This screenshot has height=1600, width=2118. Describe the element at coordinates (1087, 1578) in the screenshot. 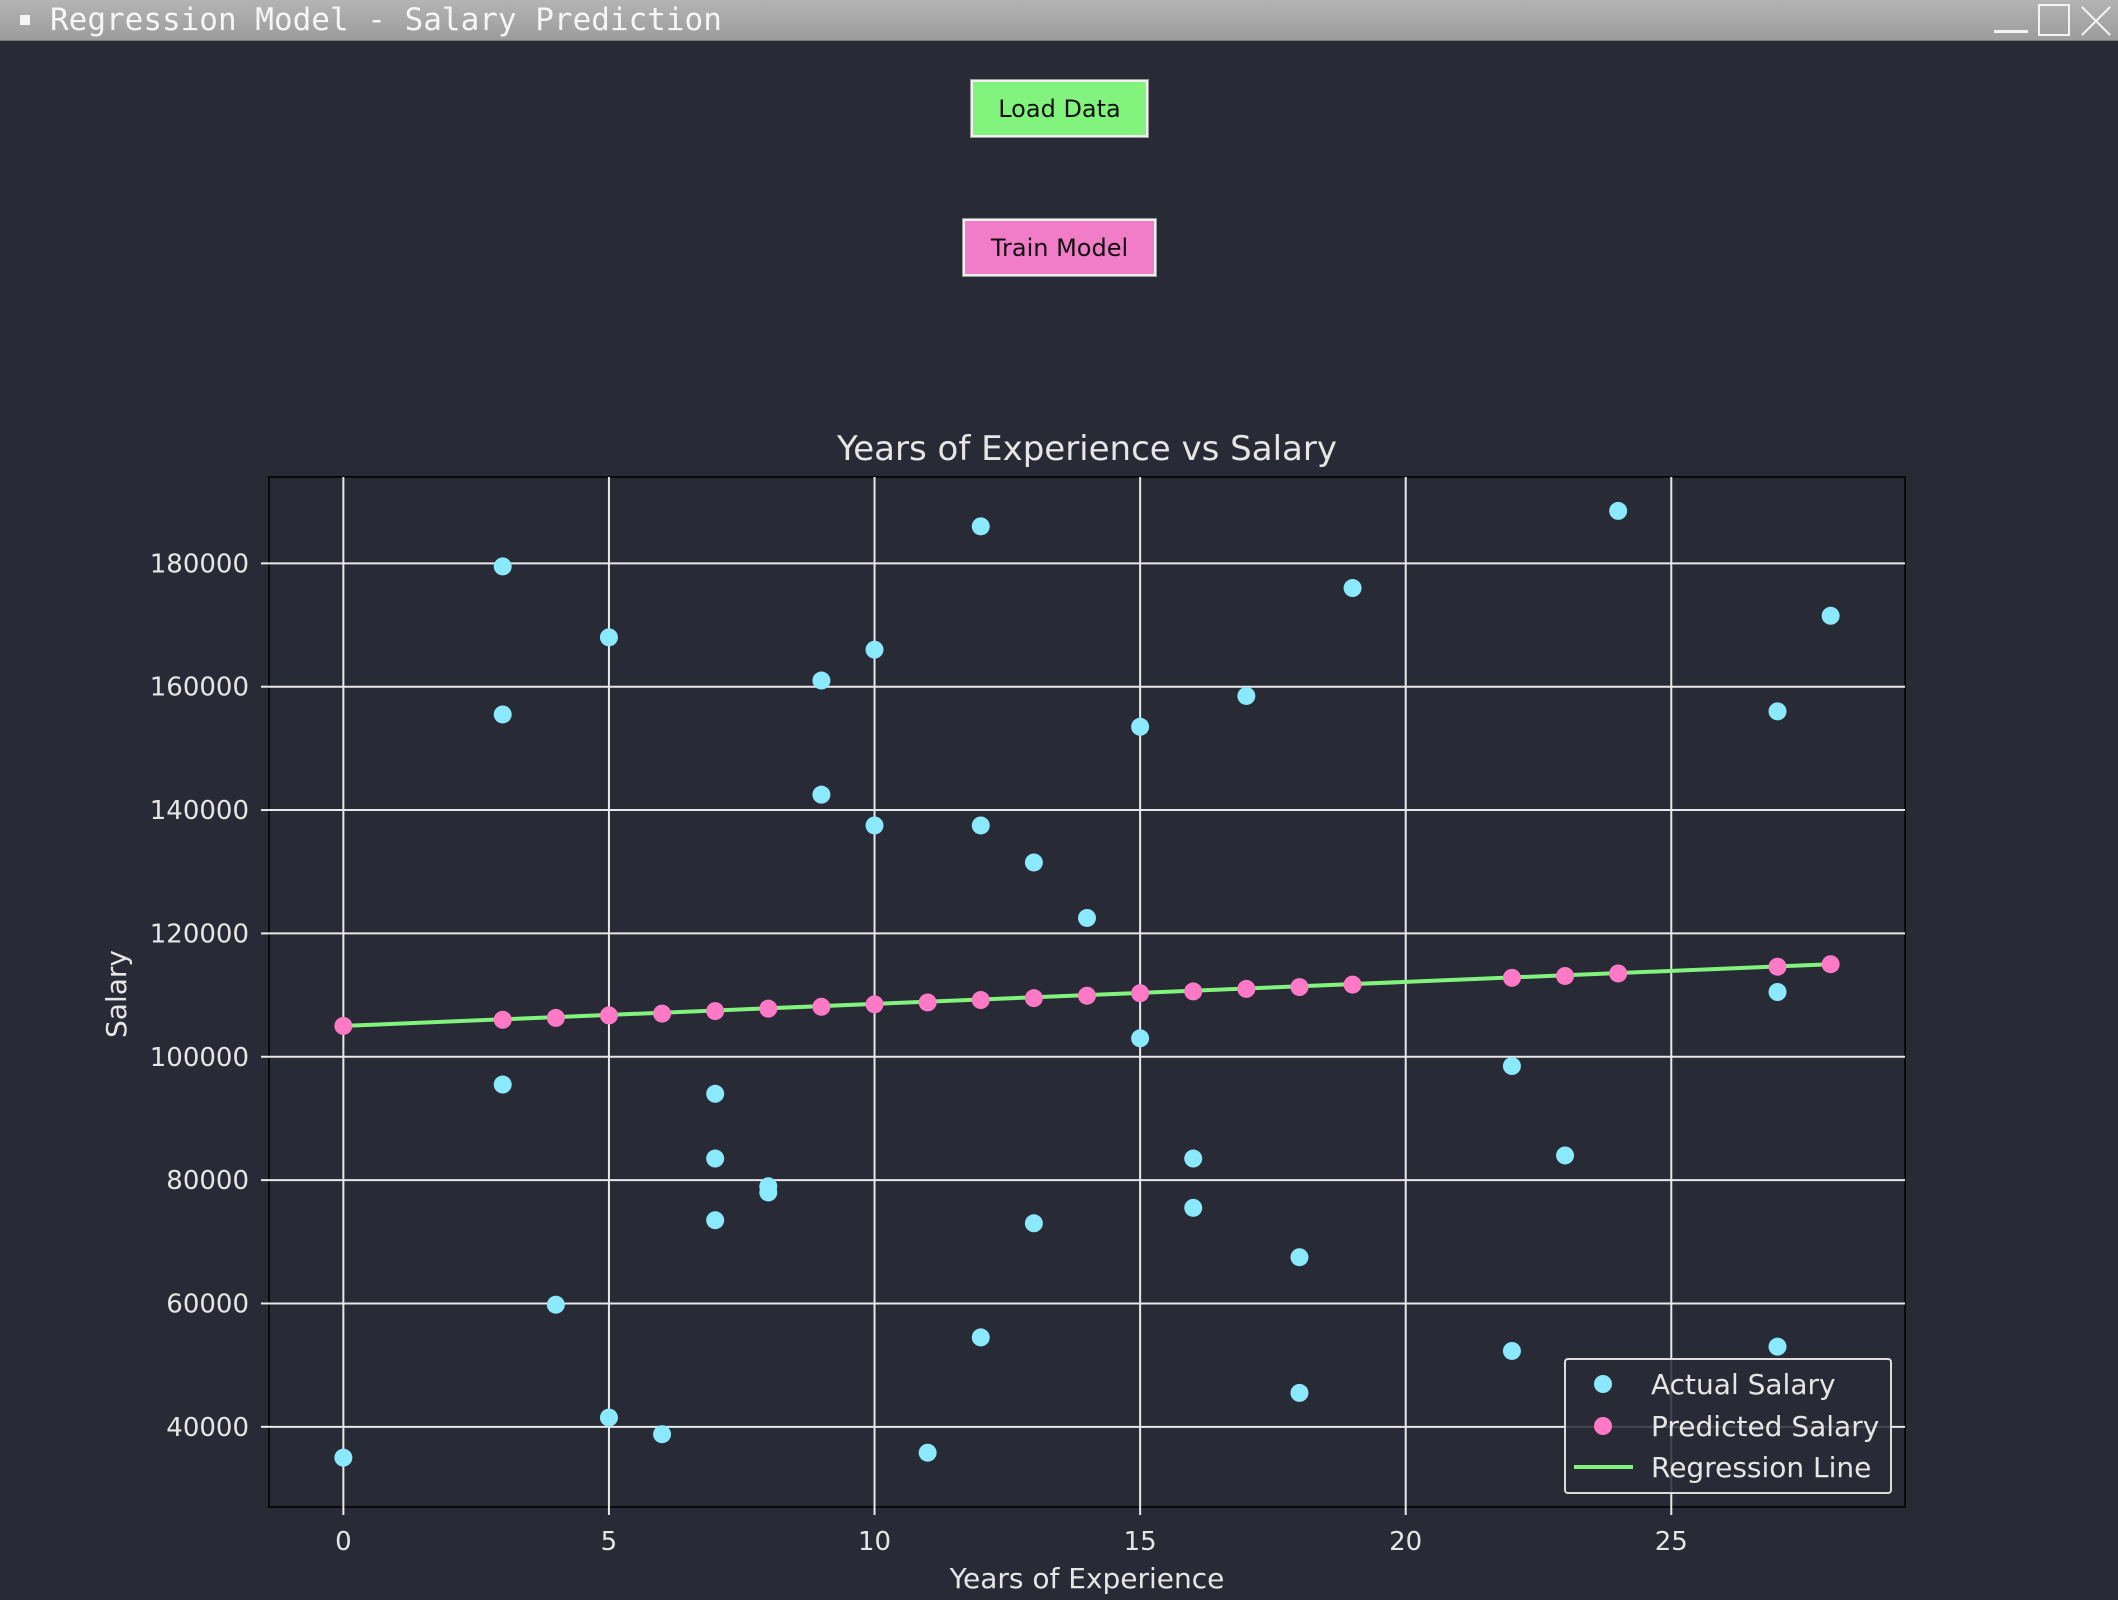

I see `x-axis-label: Years of Experience` at that location.